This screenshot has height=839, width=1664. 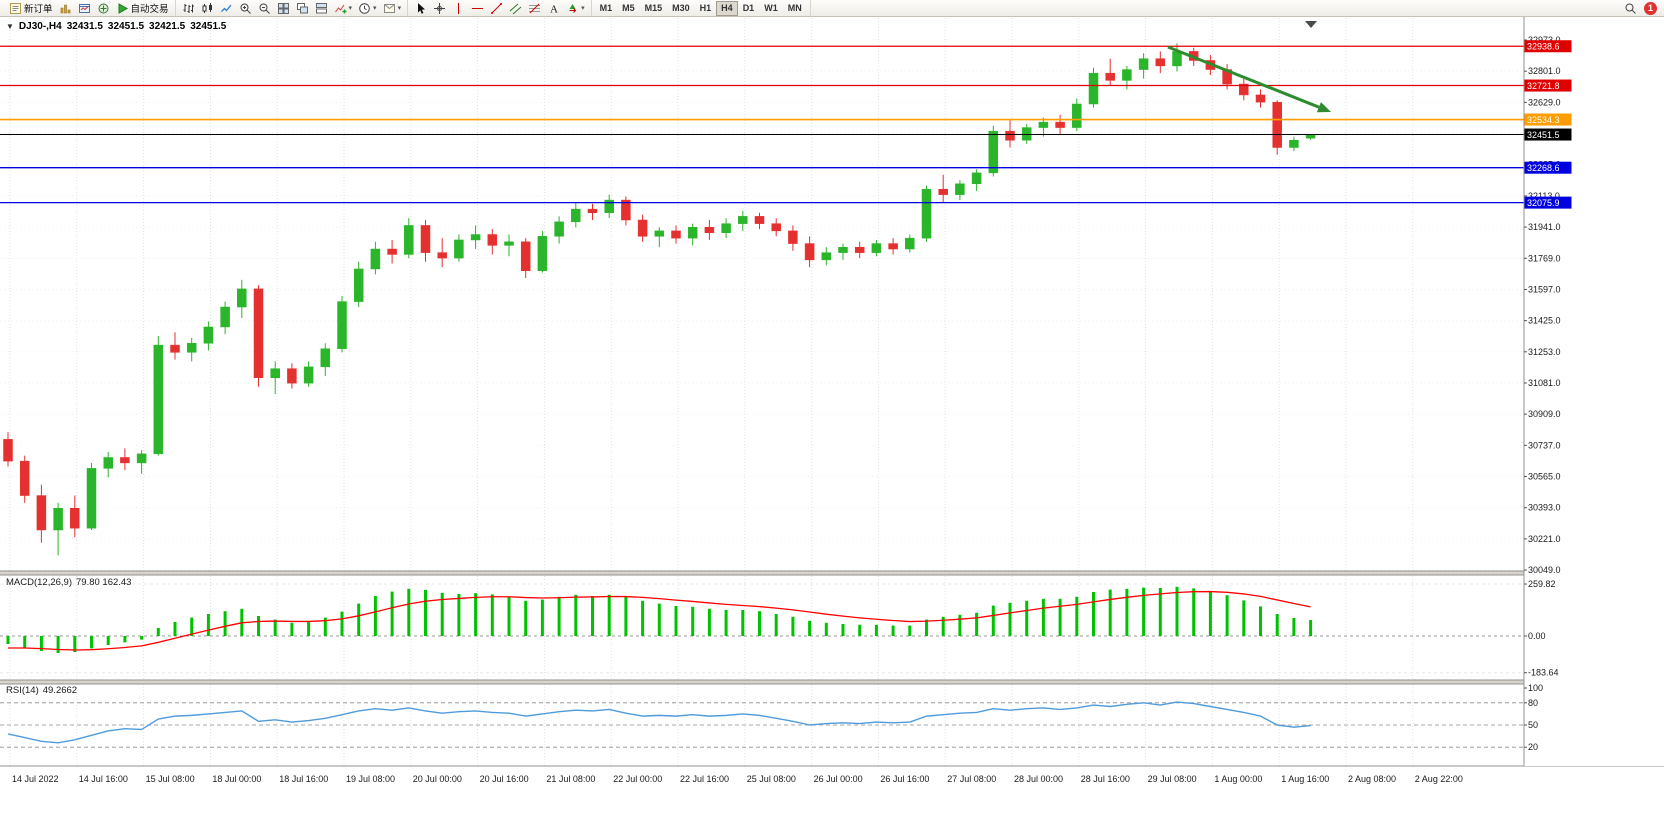 I want to click on price-line-badge-text: 32534.3, so click(x=1543, y=120).